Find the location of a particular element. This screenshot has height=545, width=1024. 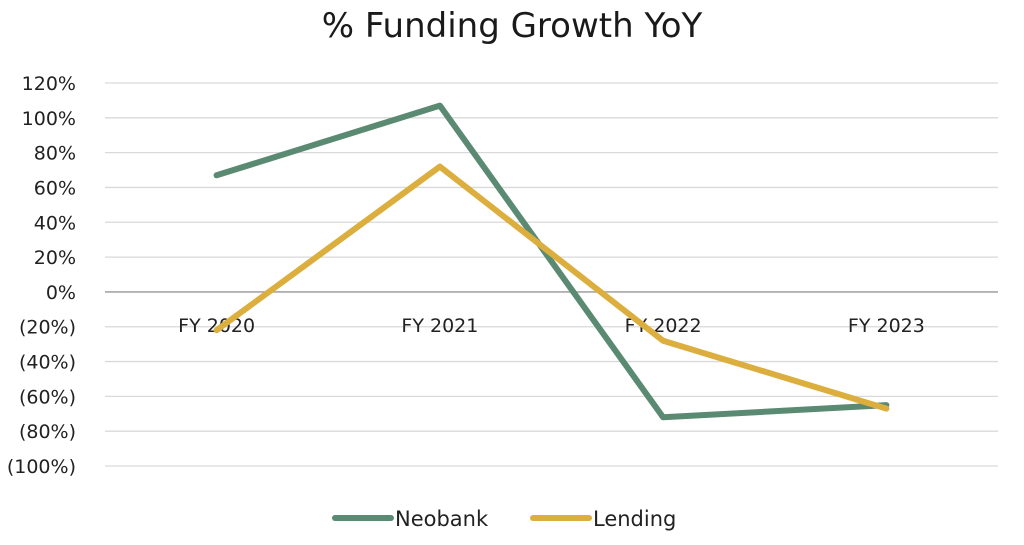

y-tick-label: (40%) is located at coordinates (47, 363).